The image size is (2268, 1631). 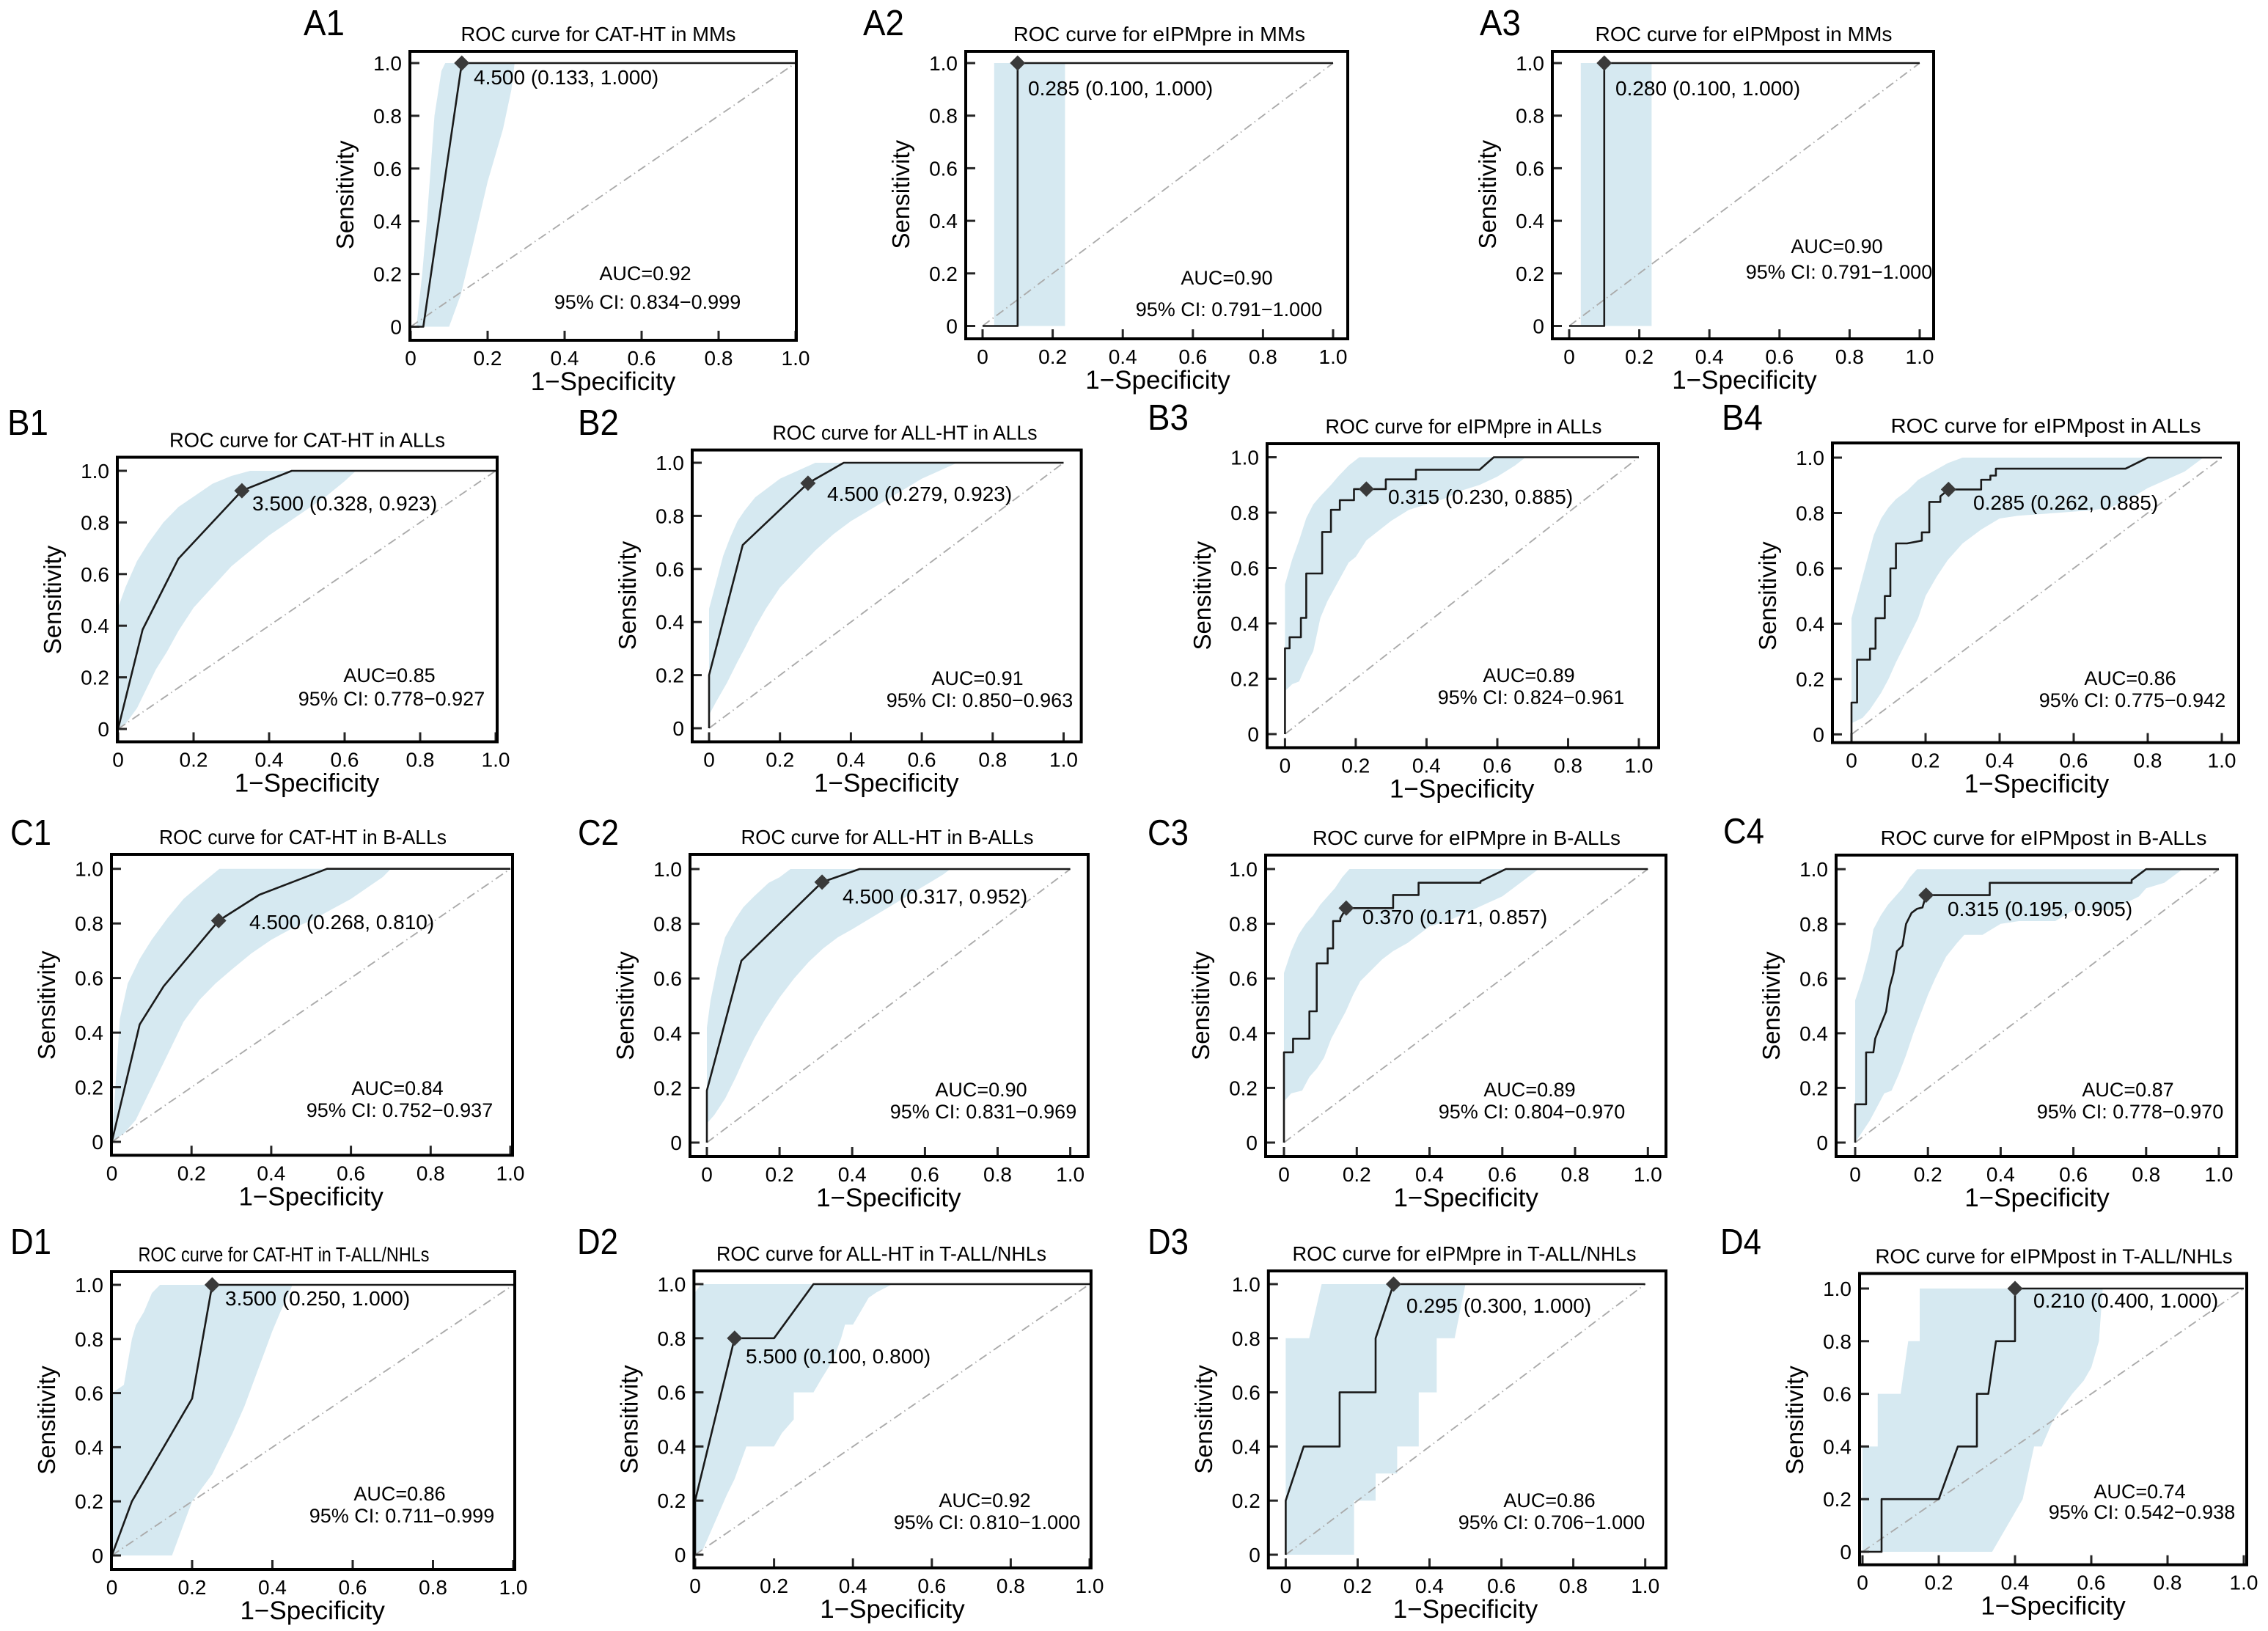 What do you see at coordinates (977, 678) in the screenshot?
I see `svg-text: AUC=0.91` at bounding box center [977, 678].